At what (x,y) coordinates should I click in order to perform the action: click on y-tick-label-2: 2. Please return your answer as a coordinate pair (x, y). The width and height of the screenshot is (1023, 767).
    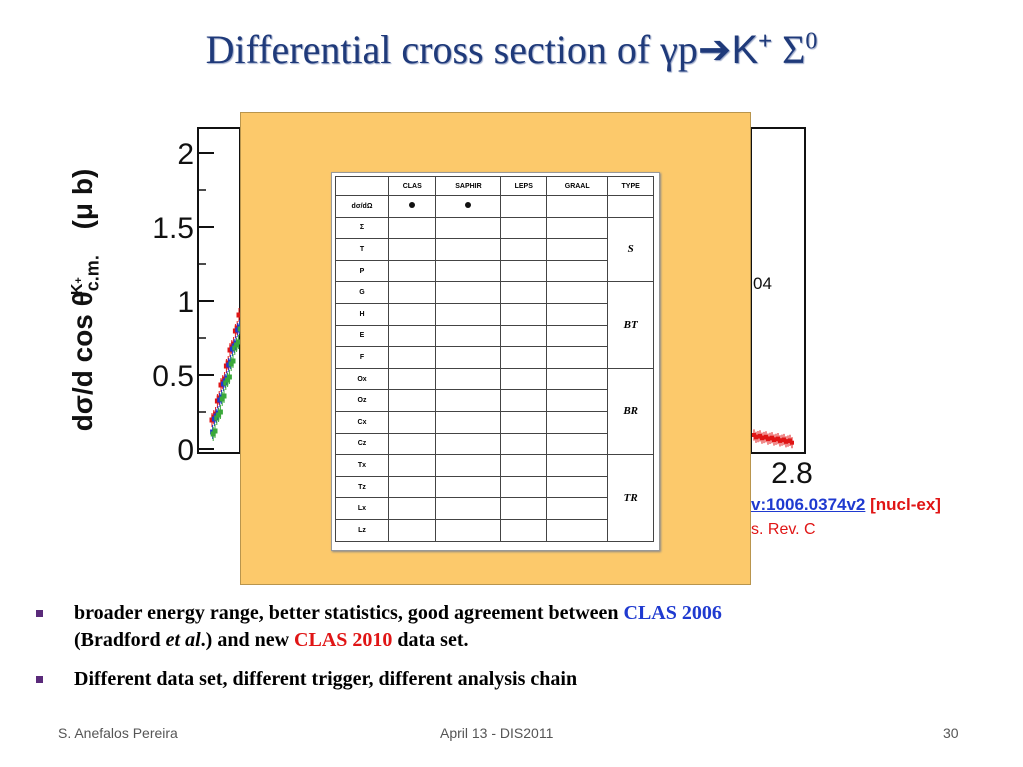
    Looking at the image, I should click on (185, 154).